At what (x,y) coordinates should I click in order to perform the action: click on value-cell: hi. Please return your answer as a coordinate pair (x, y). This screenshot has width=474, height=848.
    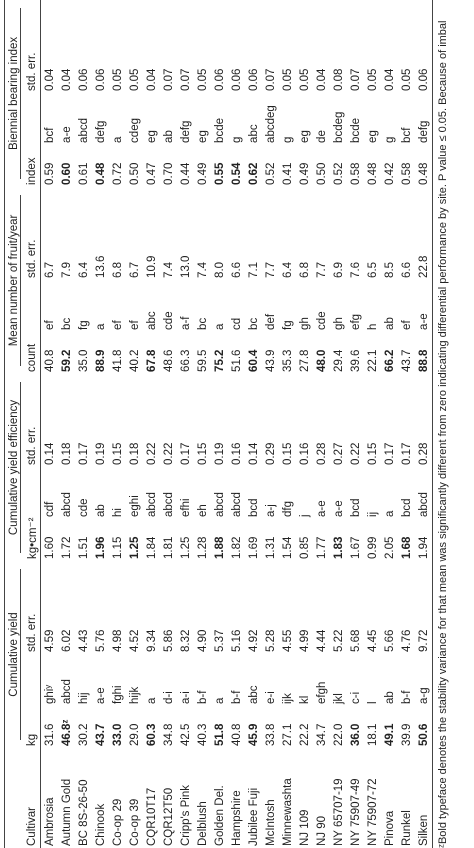
    Looking at the image, I should click on (117, 512).